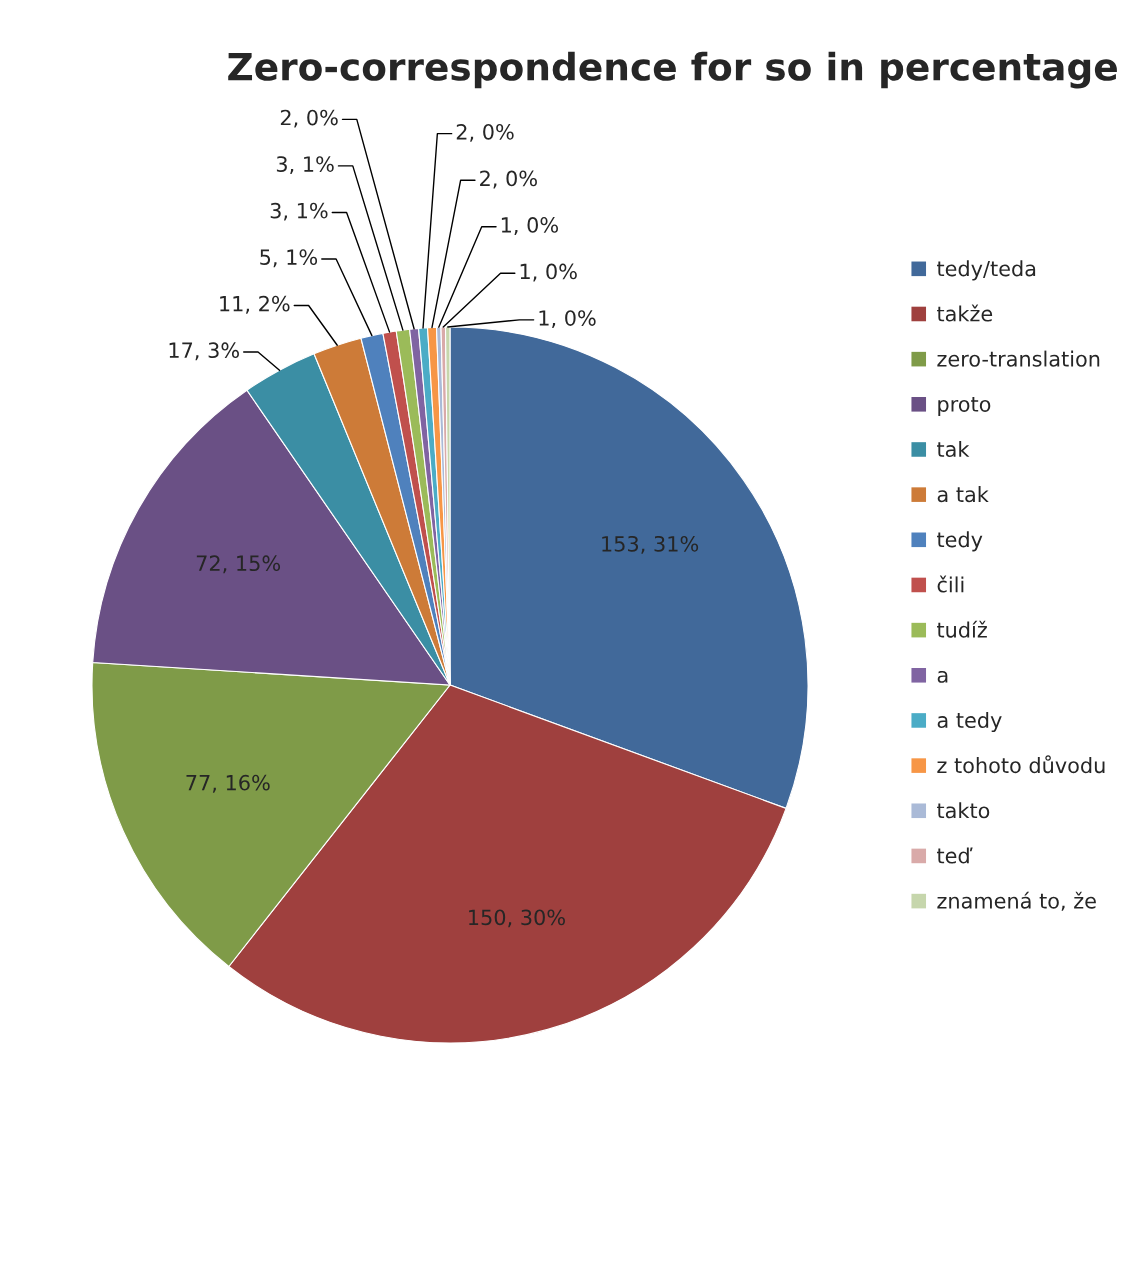  What do you see at coordinates (960, 541) in the screenshot?
I see `legend-label: tedy` at bounding box center [960, 541].